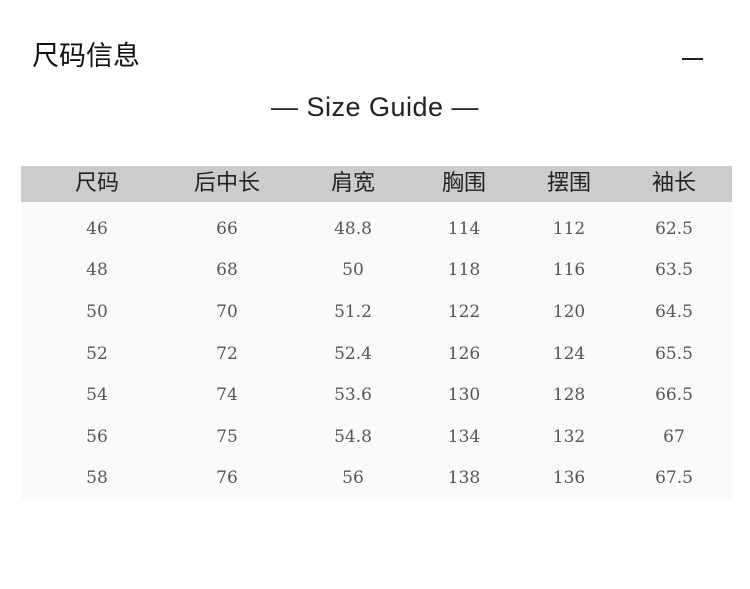  Describe the element at coordinates (692, 59) in the screenshot. I see `minimize-icon` at that location.